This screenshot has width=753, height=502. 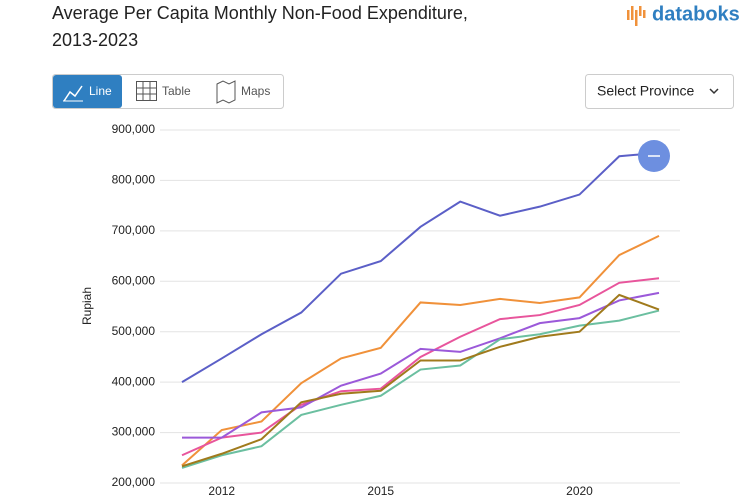 What do you see at coordinates (134, 280) in the screenshot?
I see `y-tick-label: 600,000` at bounding box center [134, 280].